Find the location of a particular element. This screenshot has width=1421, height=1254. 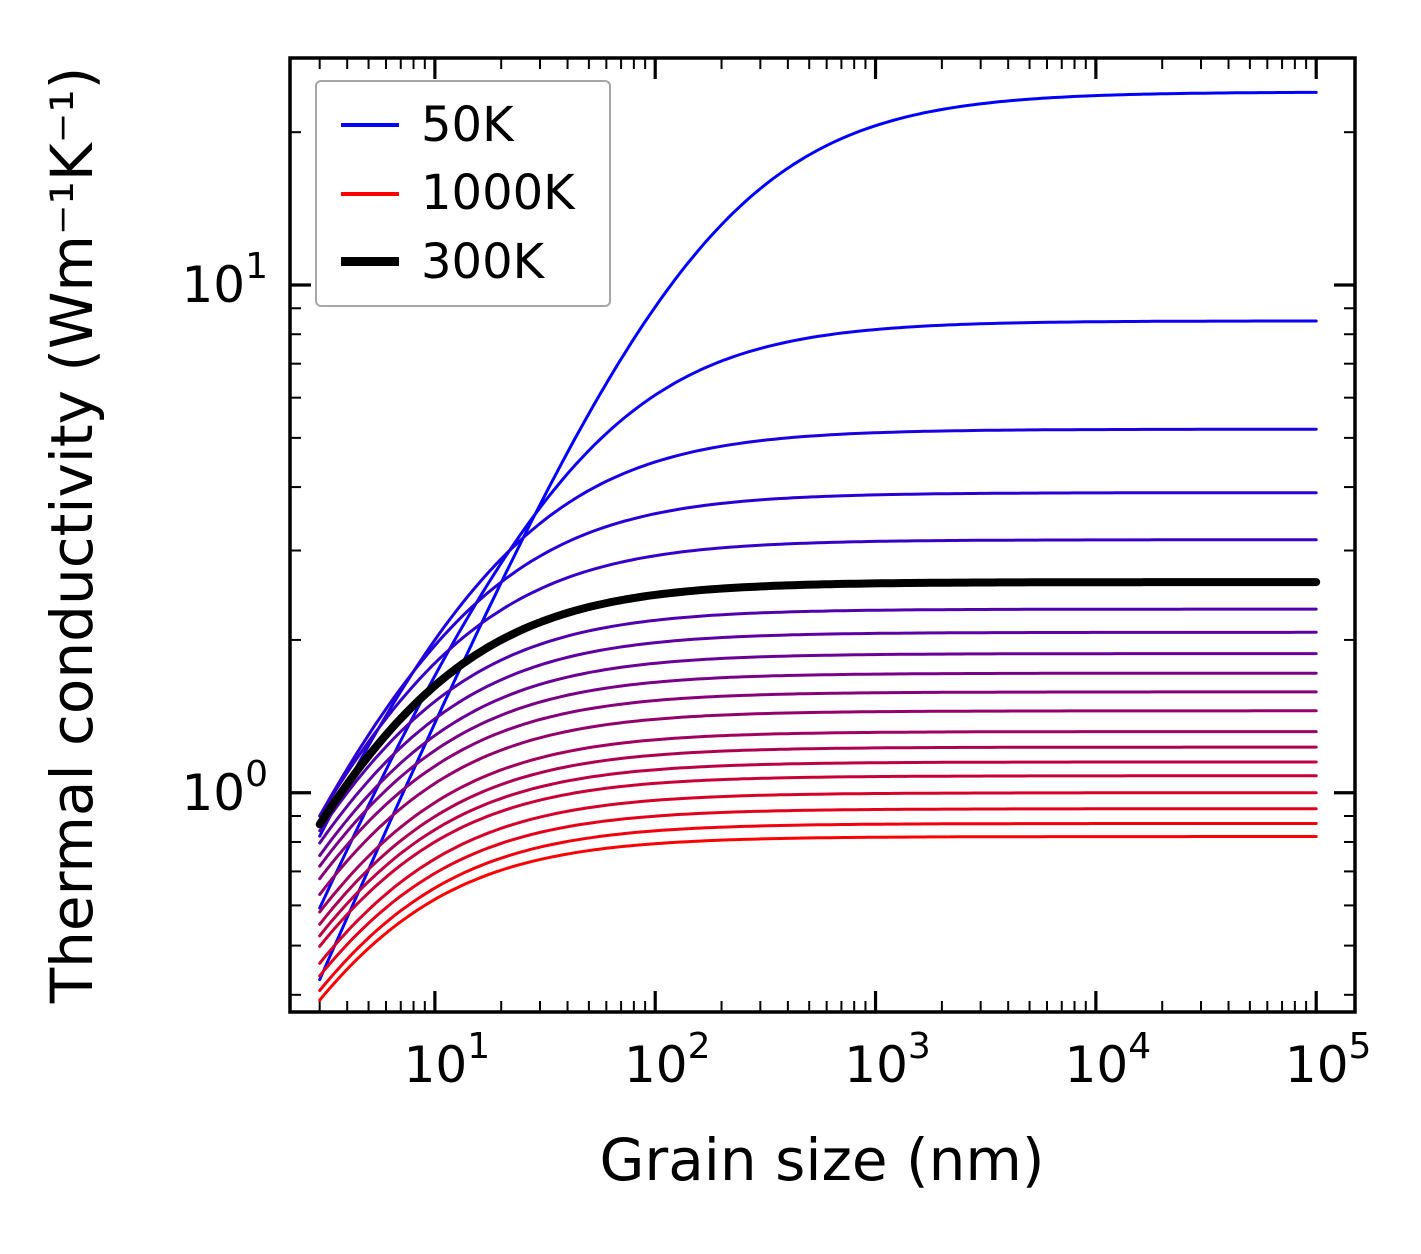

legend: 50K 1000K 300K is located at coordinates (463, 194).